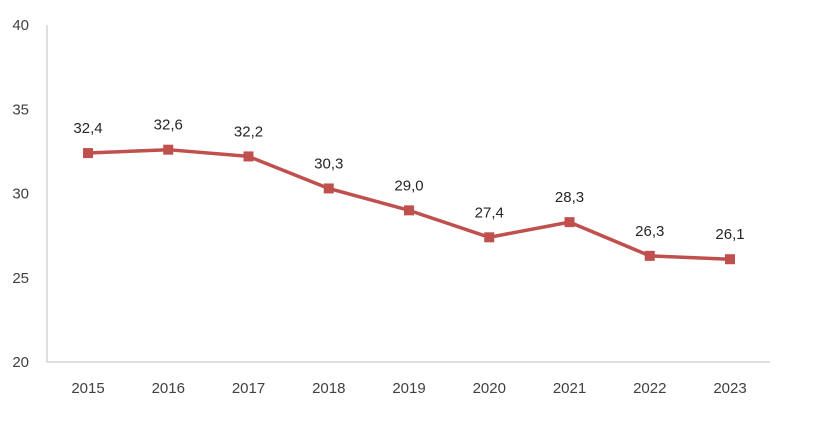 Image resolution: width=832 pixels, height=424 pixels. Describe the element at coordinates (20, 109) in the screenshot. I see `y-tick-label: 35` at that location.